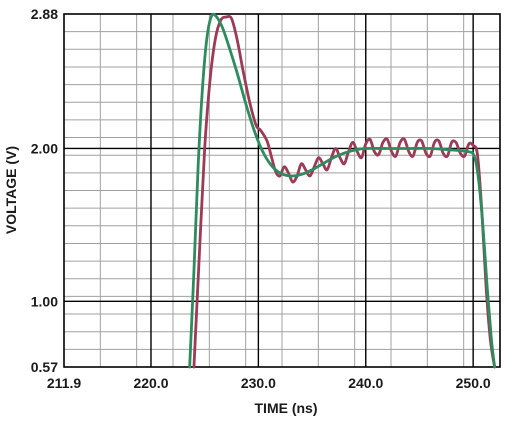 The height and width of the screenshot is (421, 515). What do you see at coordinates (11, 190) in the screenshot?
I see `y-axis-label: VOLTAGE (V)` at bounding box center [11, 190].